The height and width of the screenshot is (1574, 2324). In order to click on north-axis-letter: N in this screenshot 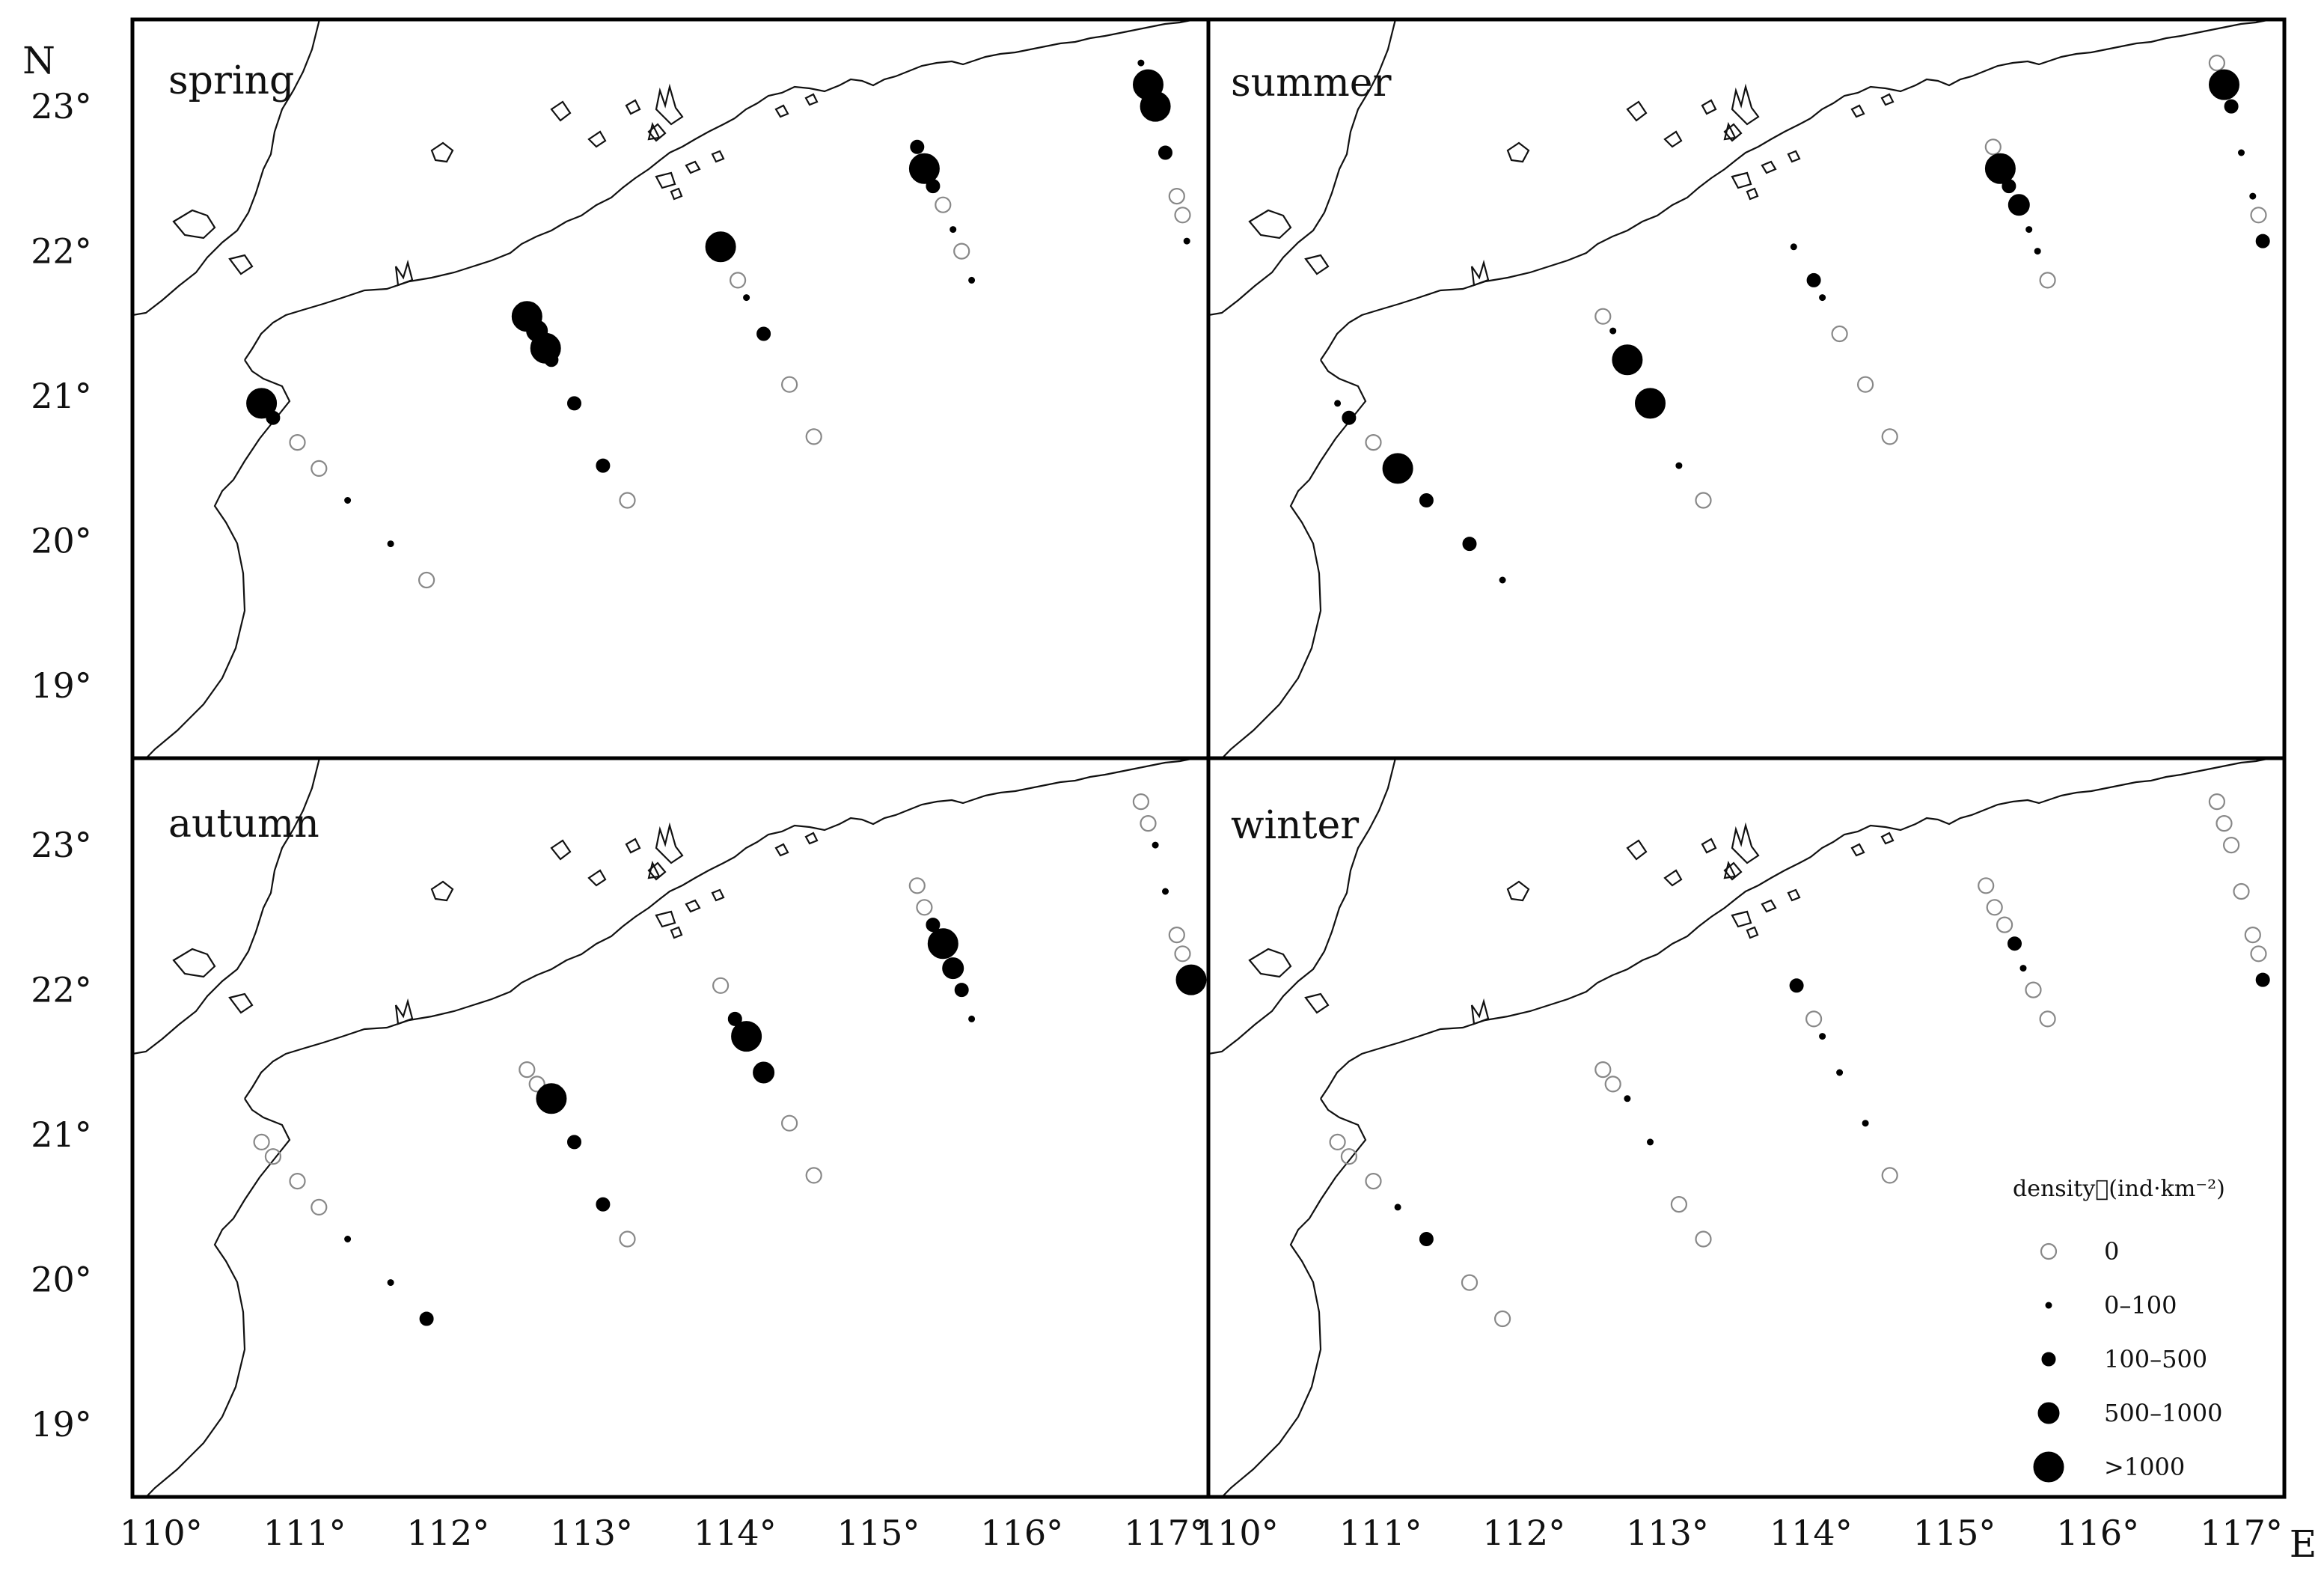, I will do `click(38, 60)`.